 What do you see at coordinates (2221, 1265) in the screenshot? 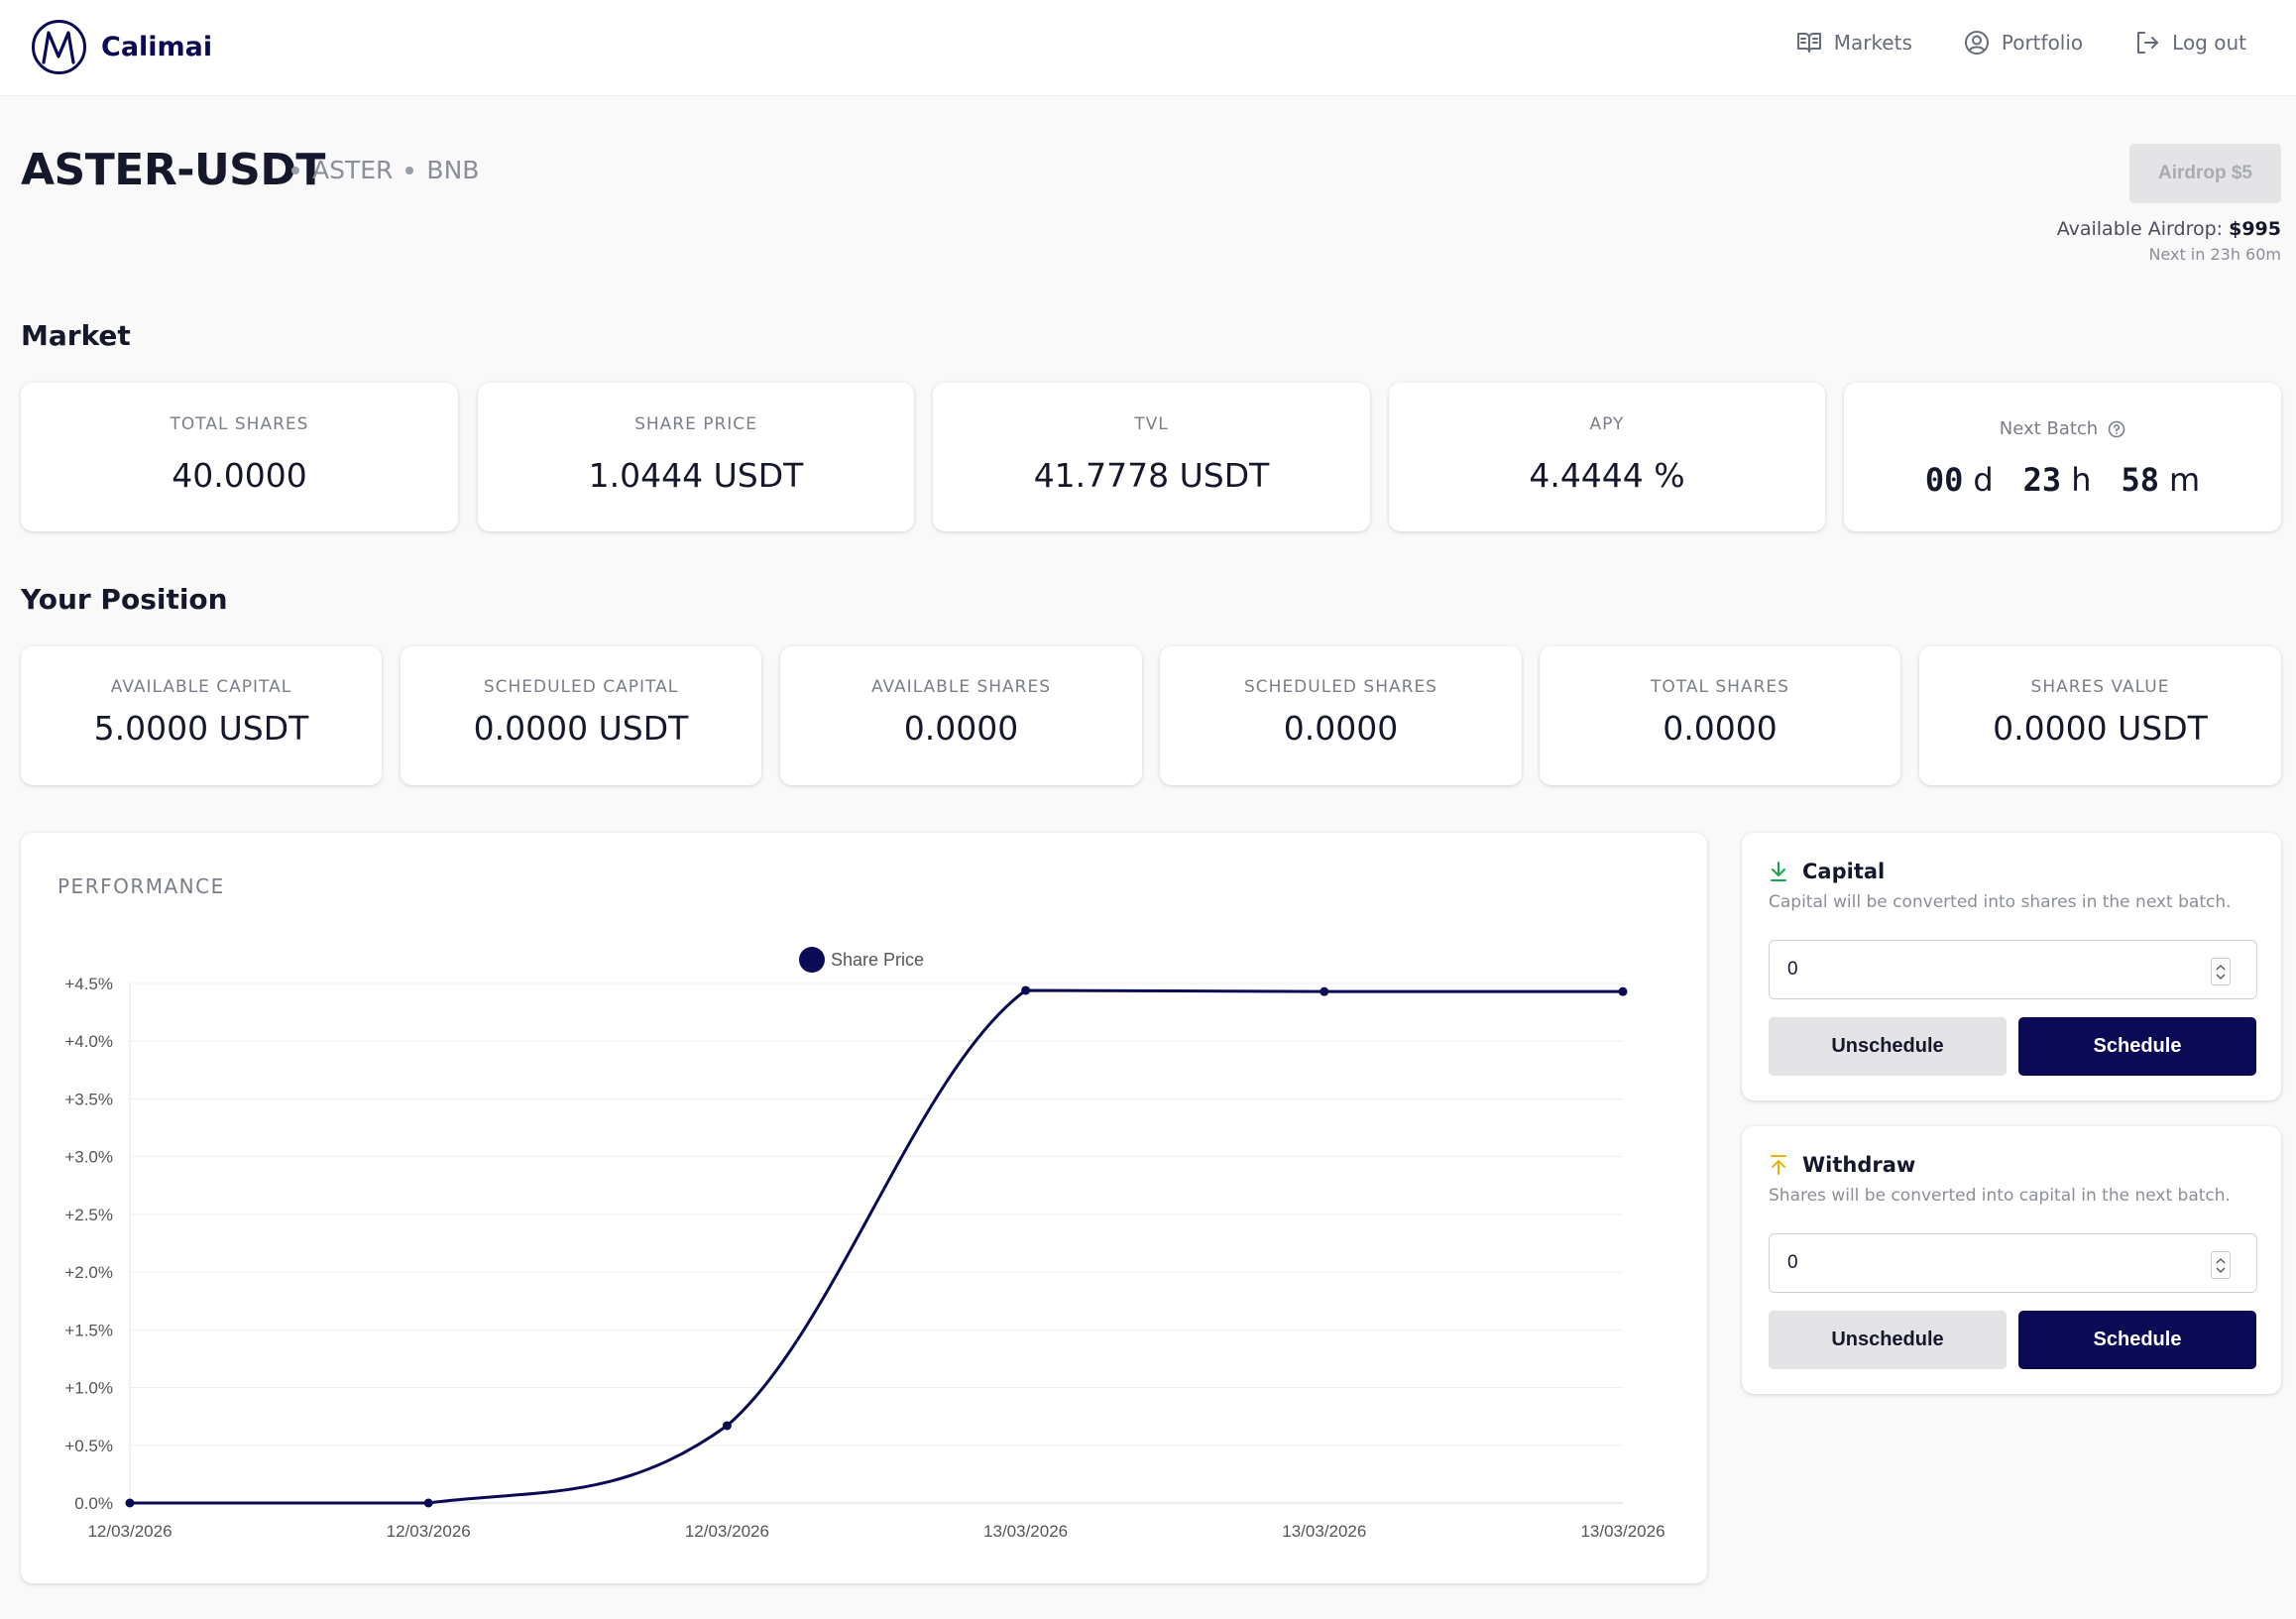
I see `withdraw-amount-stepper` at bounding box center [2221, 1265].